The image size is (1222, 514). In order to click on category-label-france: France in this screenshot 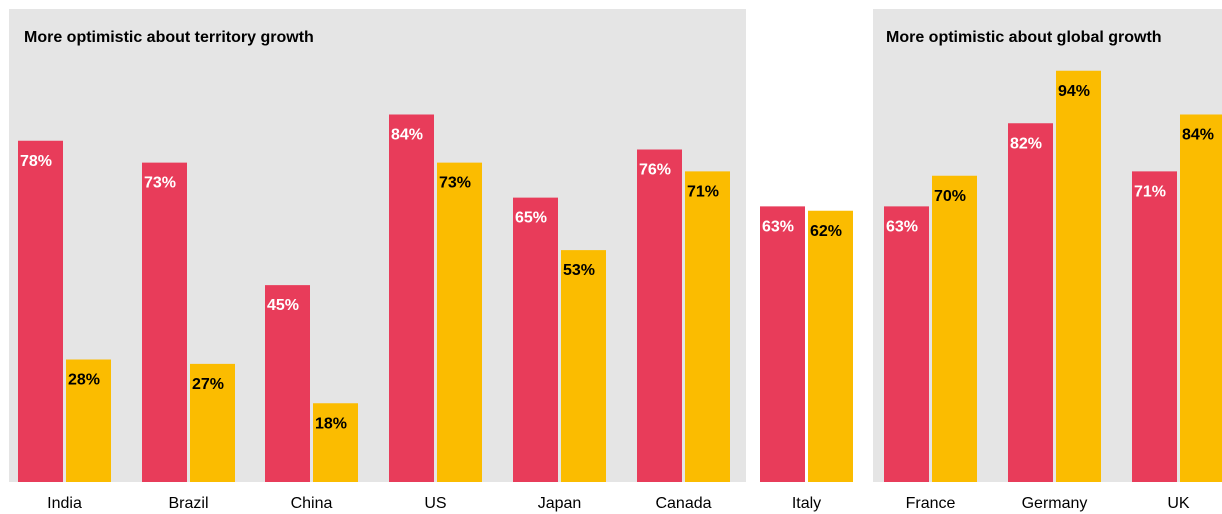, I will do `click(931, 503)`.